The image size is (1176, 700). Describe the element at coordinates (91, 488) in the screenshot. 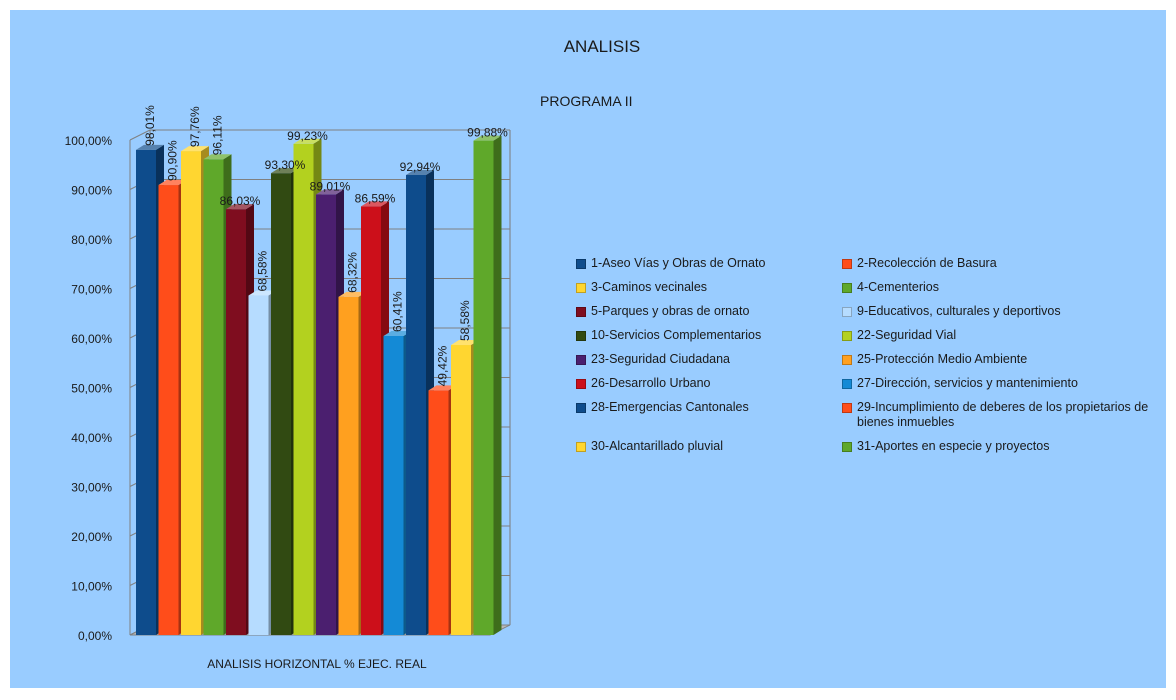

I see `y-tick-label: 30,00%` at that location.